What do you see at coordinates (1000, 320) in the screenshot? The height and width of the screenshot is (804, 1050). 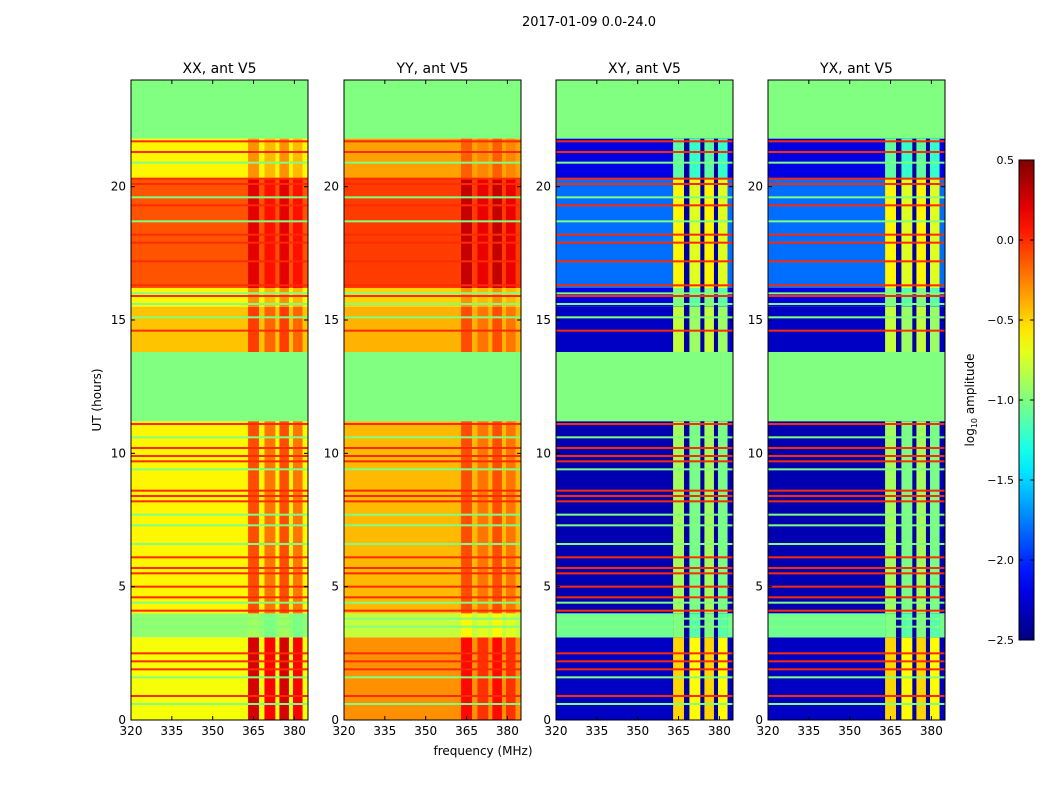 I see `colorbar-tick-label: −0.5` at bounding box center [1000, 320].